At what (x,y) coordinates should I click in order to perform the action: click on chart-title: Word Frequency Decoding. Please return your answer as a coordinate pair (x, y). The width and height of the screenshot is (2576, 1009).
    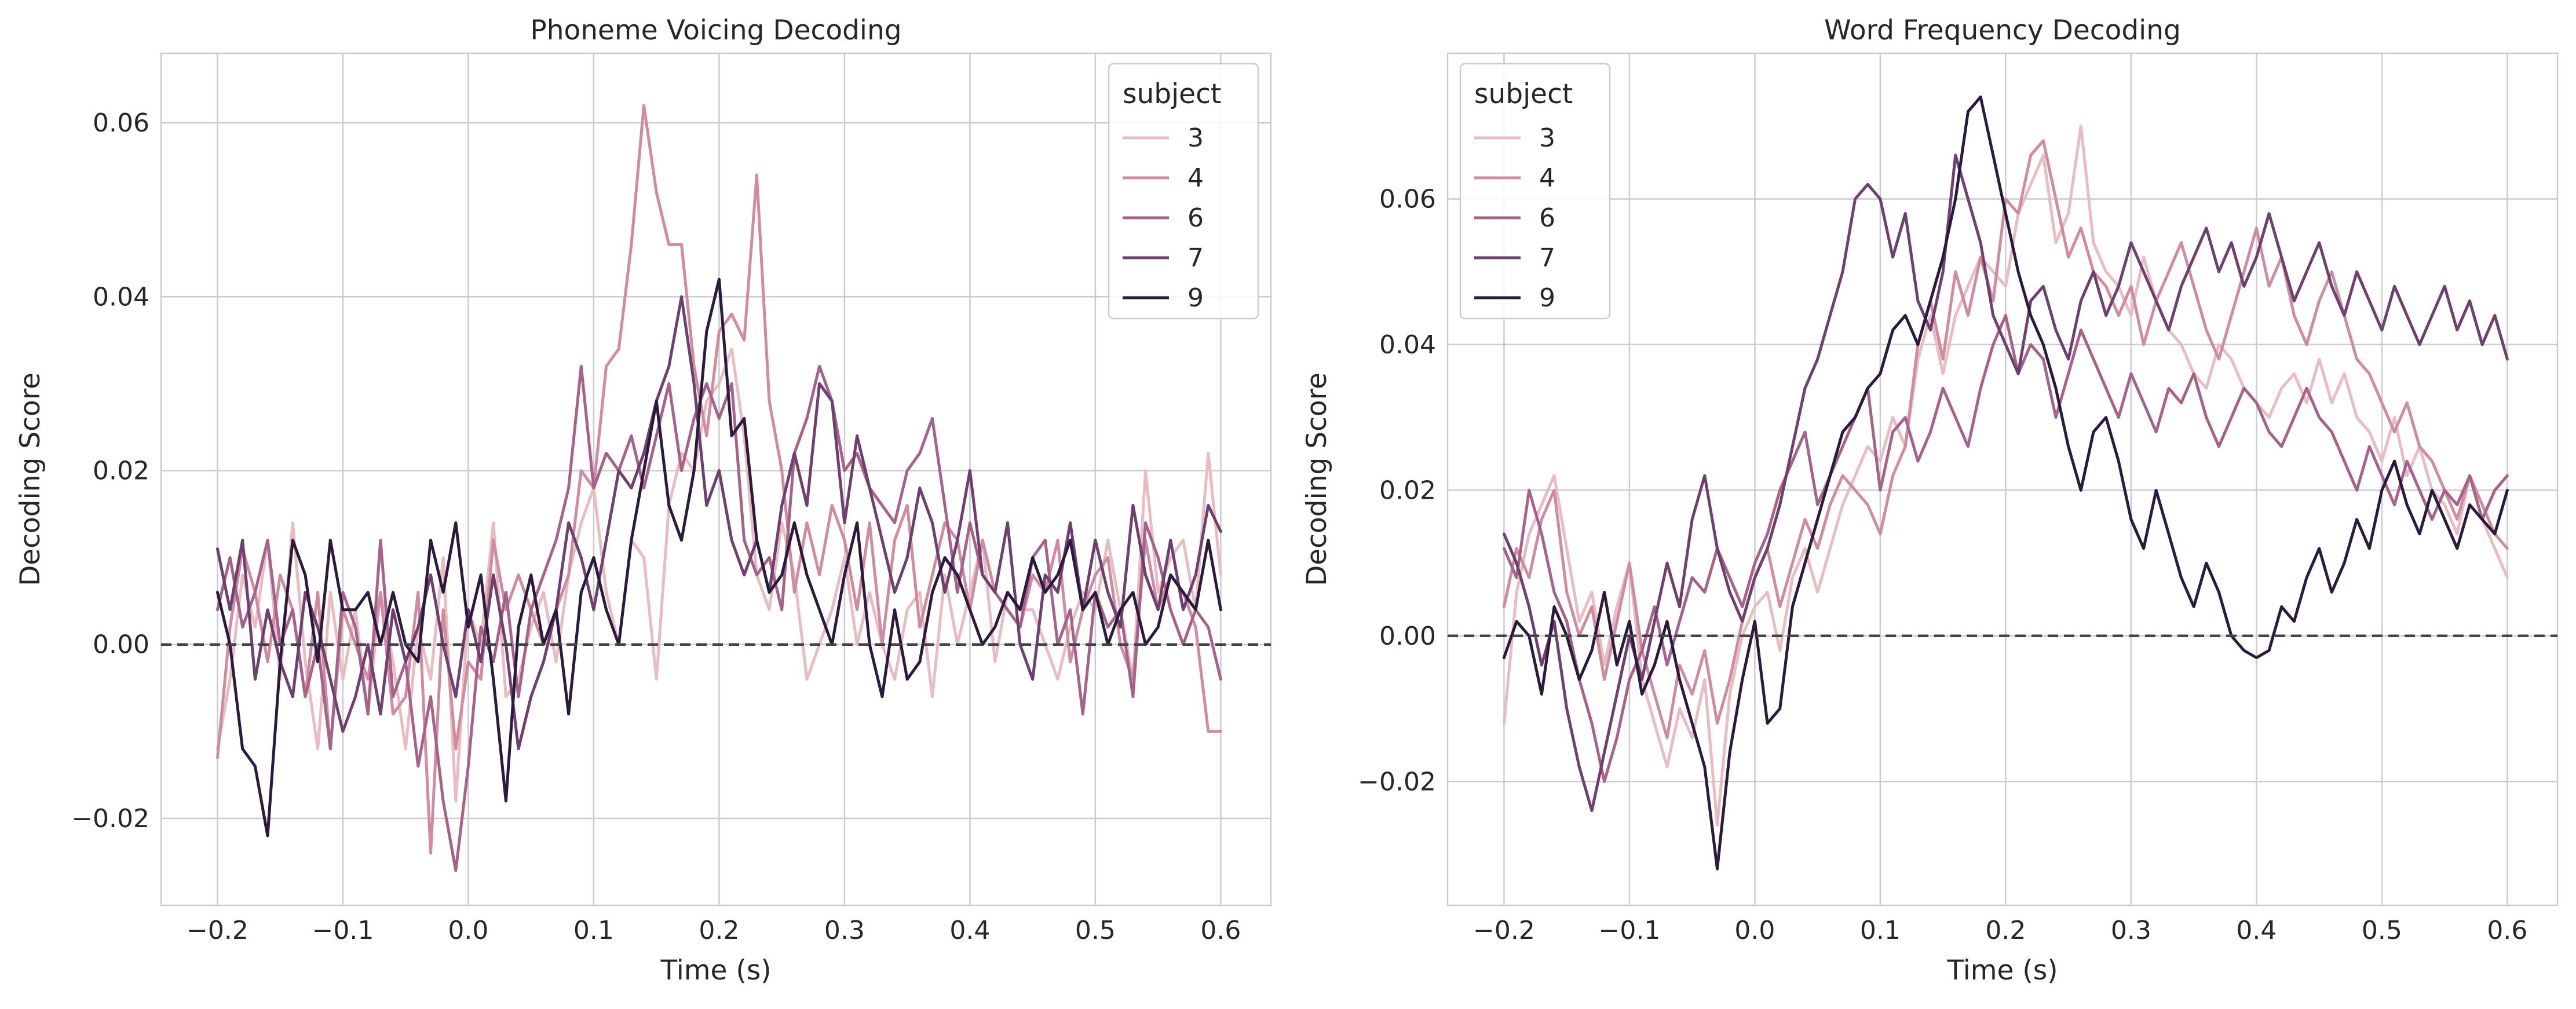
    Looking at the image, I should click on (2003, 30).